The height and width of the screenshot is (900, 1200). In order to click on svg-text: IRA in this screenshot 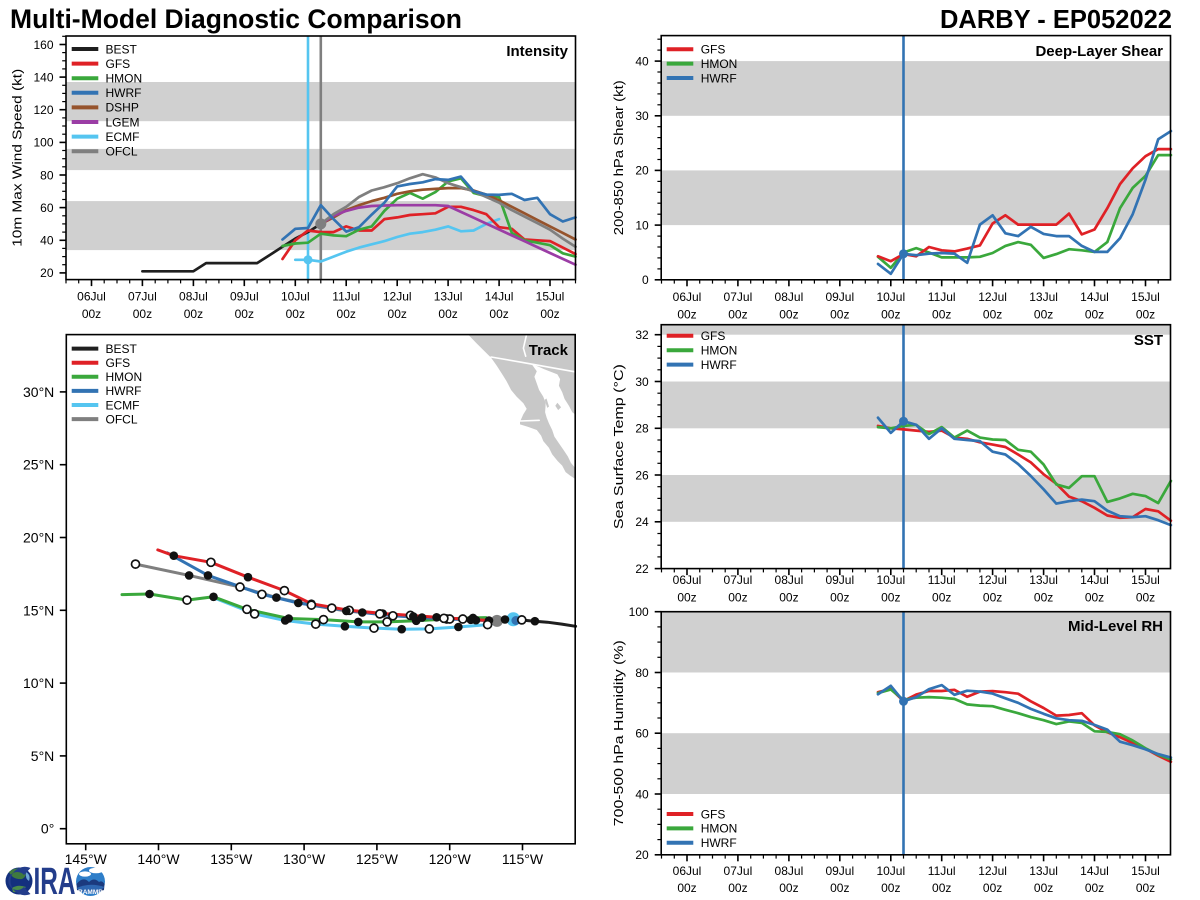, I will do `click(55, 880)`.